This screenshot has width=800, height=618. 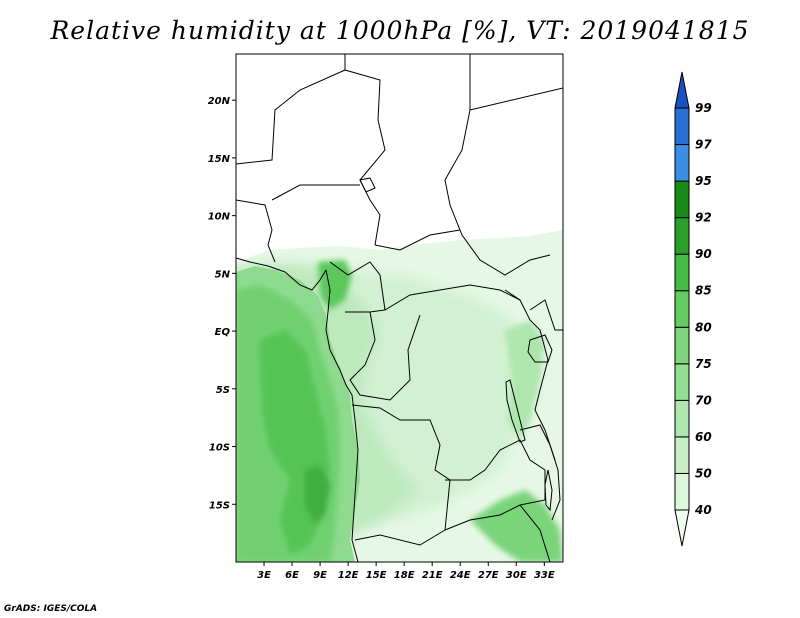 I want to click on lat-tick-label: 5N, so click(x=223, y=274).